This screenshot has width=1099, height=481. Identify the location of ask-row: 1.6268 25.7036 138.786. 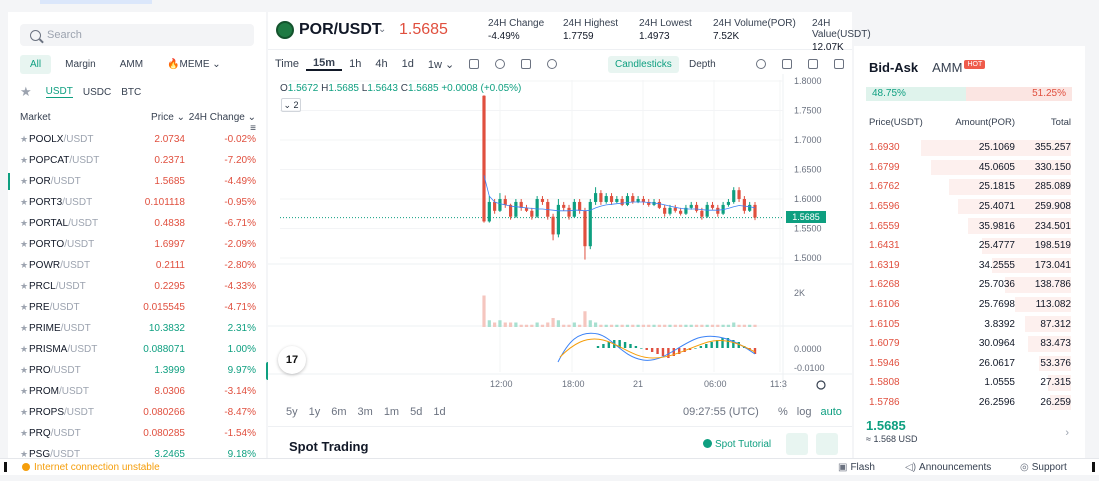
(969, 285).